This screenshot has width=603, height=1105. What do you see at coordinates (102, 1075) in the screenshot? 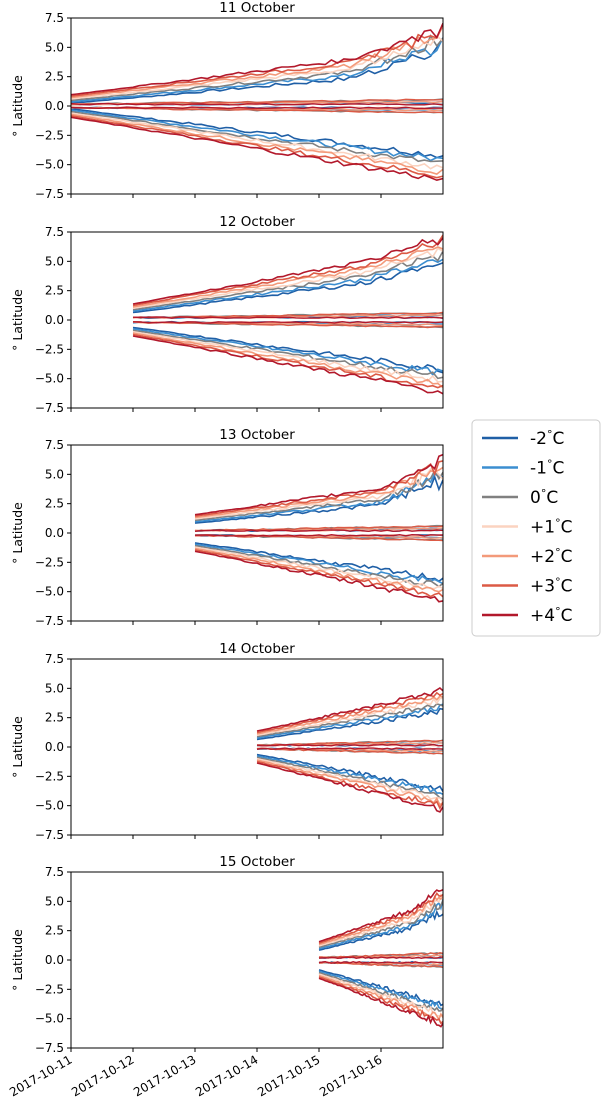
I see `x-tick-label: 2017-10-12` at bounding box center [102, 1075].